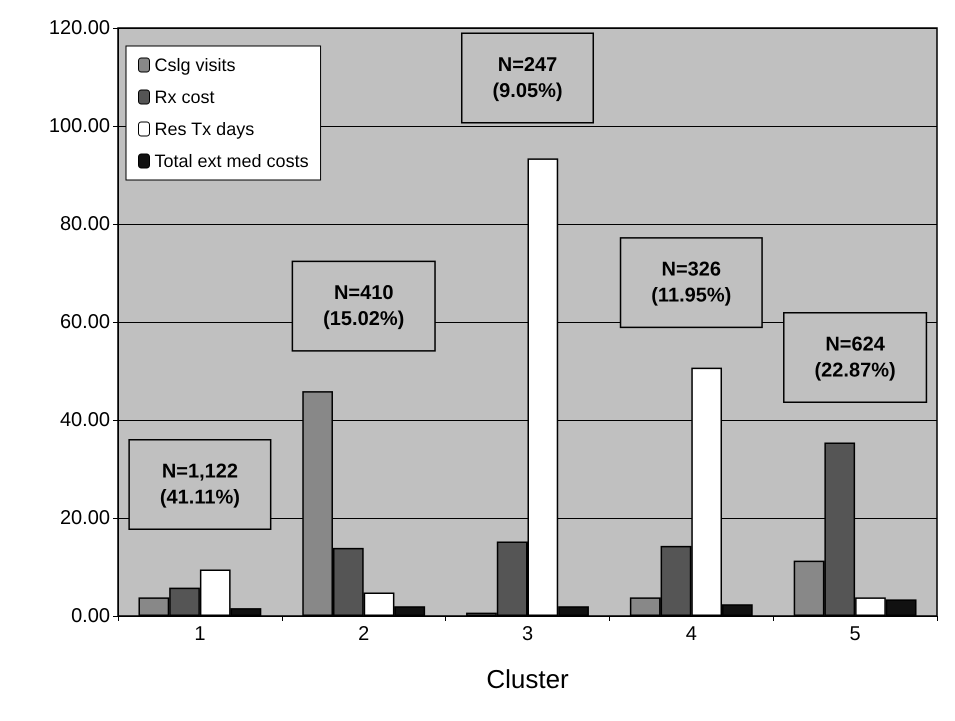  Describe the element at coordinates (364, 634) in the screenshot. I see `x-tick-label: 2` at that location.